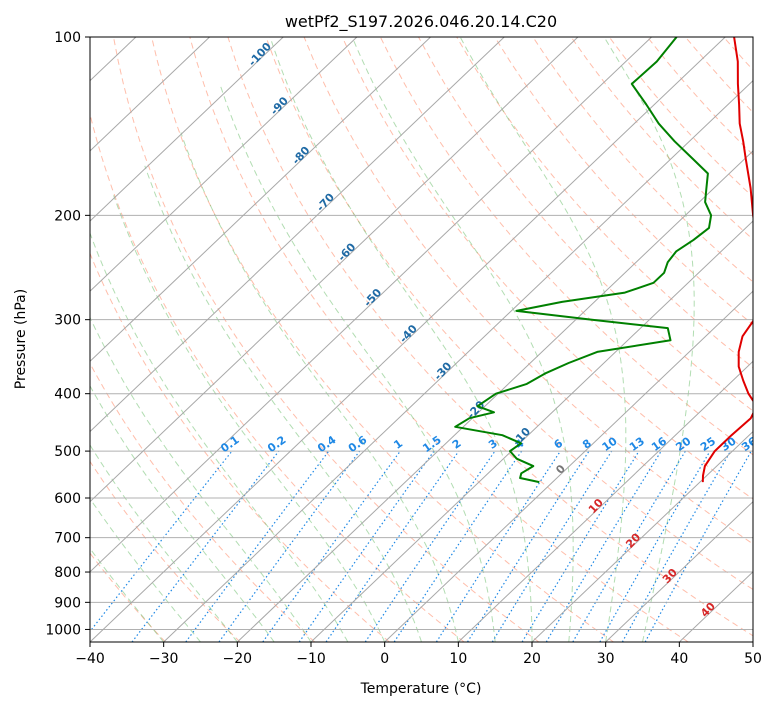  What do you see at coordinates (753, 659) in the screenshot?
I see `x-tick-label: 50` at bounding box center [753, 659].